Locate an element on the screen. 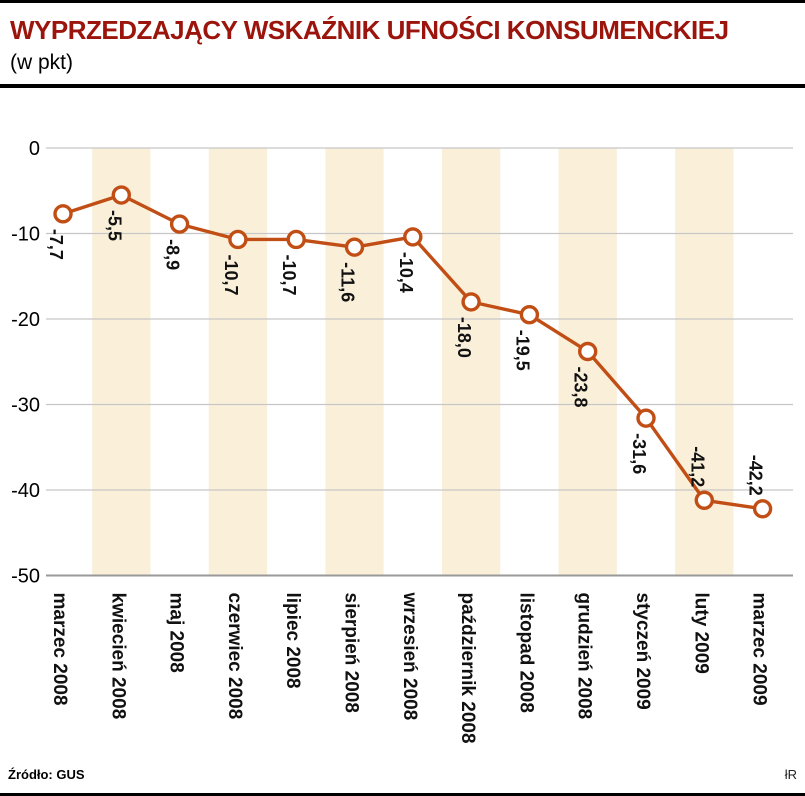 This screenshot has height=796, width=805. x-tick-label: marzec 2008 is located at coordinates (59, 648).